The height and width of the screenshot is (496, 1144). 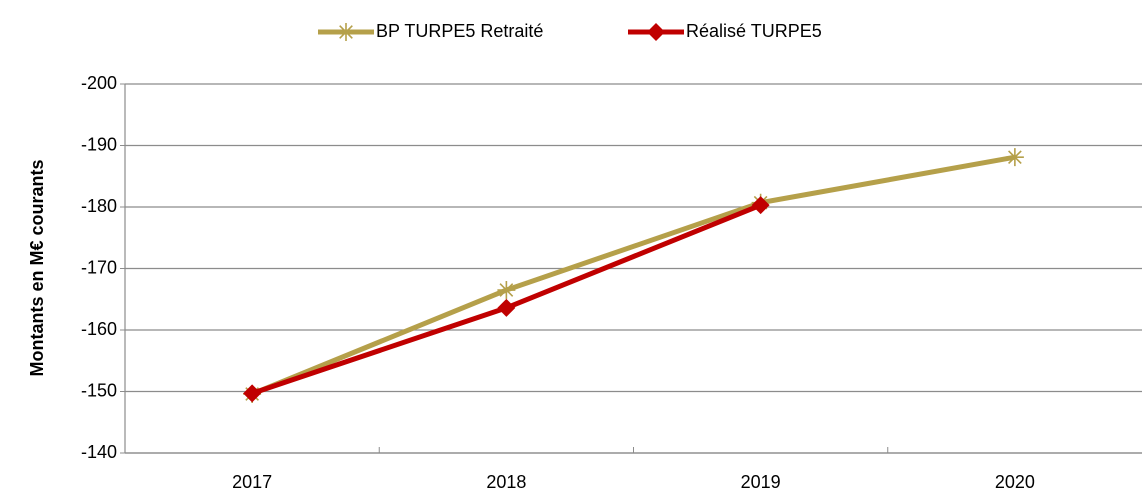 What do you see at coordinates (1015, 482) in the screenshot?
I see `x-tick-label: 2020` at bounding box center [1015, 482].